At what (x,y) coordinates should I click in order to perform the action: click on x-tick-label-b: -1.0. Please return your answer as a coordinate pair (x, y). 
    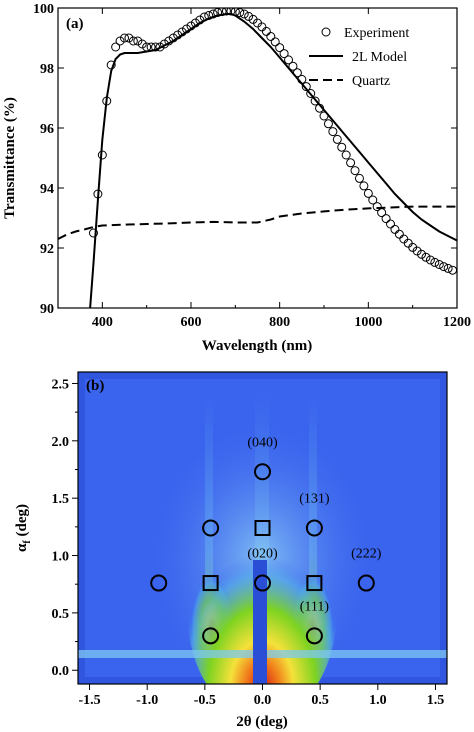
    Looking at the image, I should click on (147, 700).